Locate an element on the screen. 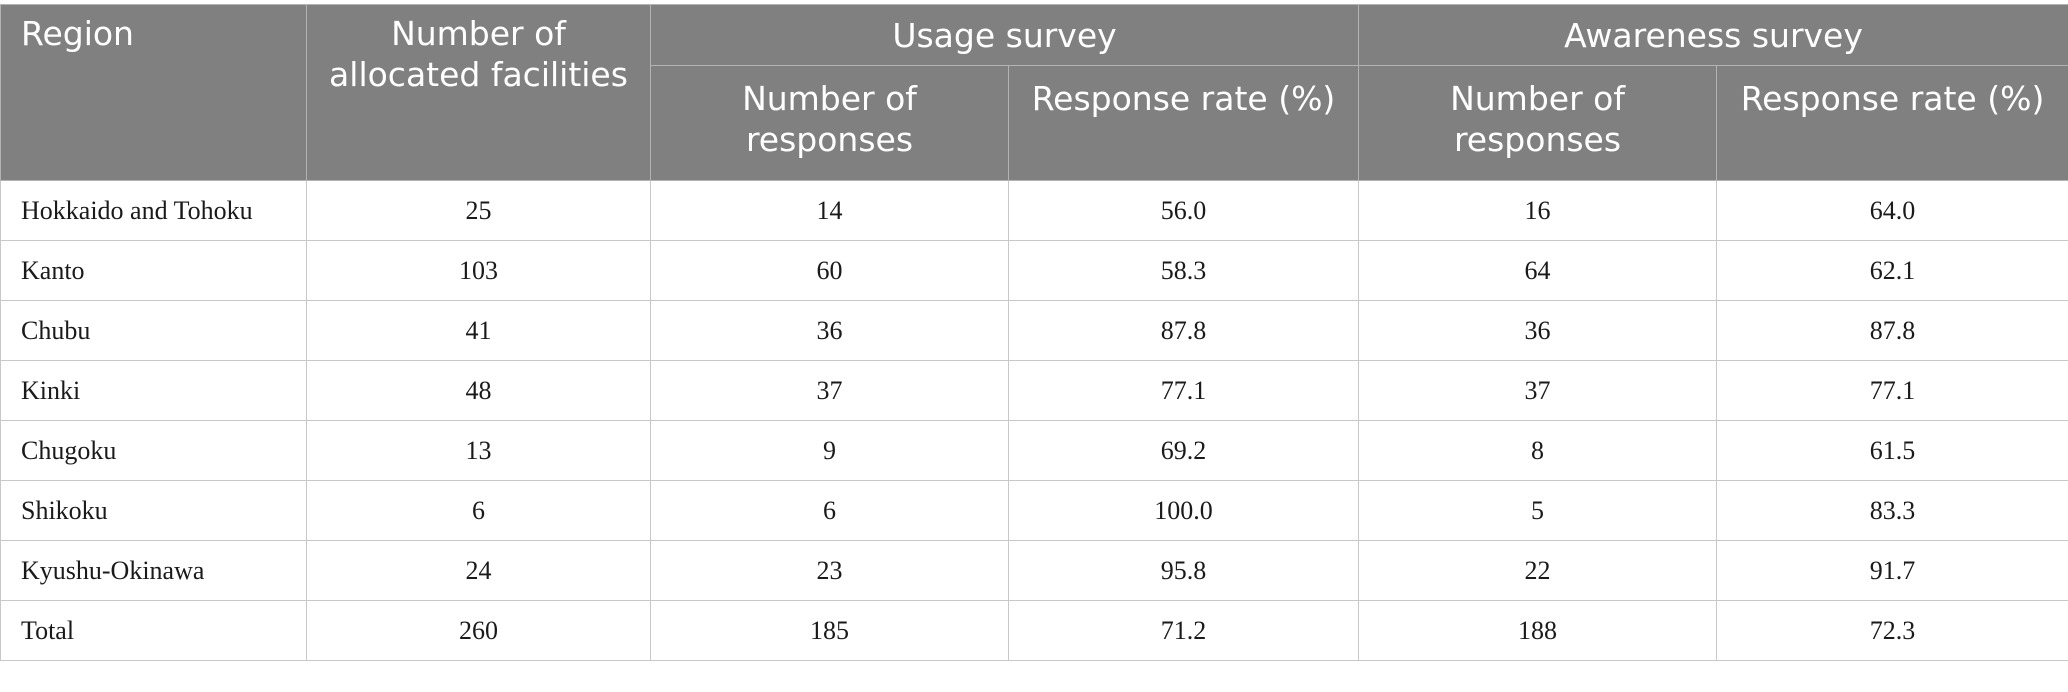 This screenshot has width=2068, height=692. cell-region: Shikoku is located at coordinates (153, 510).